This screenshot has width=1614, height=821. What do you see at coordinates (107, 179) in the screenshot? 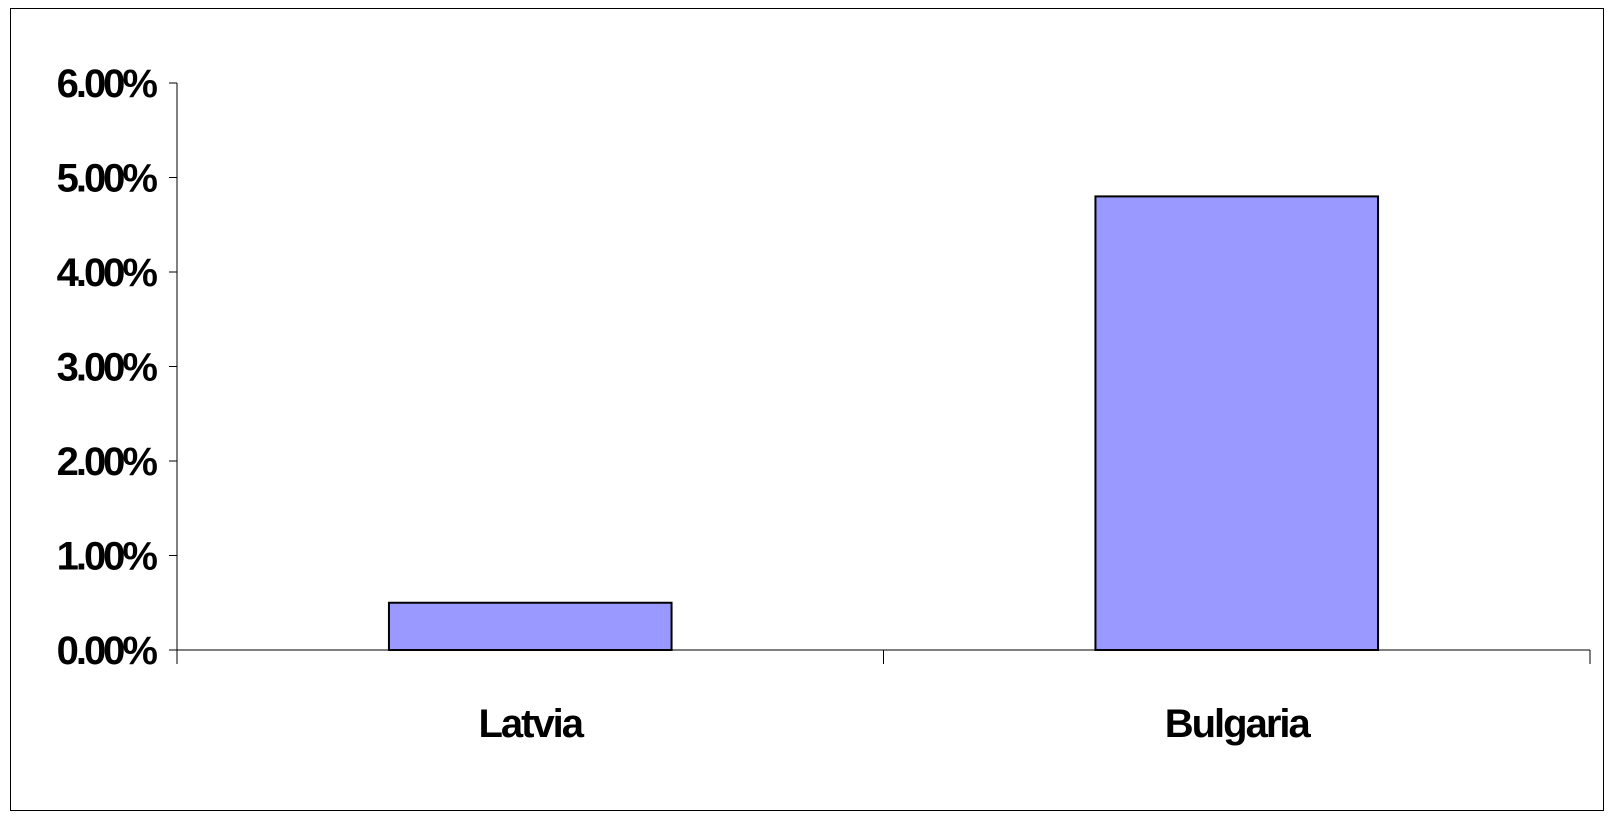
I see `y-tick-label: 5.00%` at bounding box center [107, 179].